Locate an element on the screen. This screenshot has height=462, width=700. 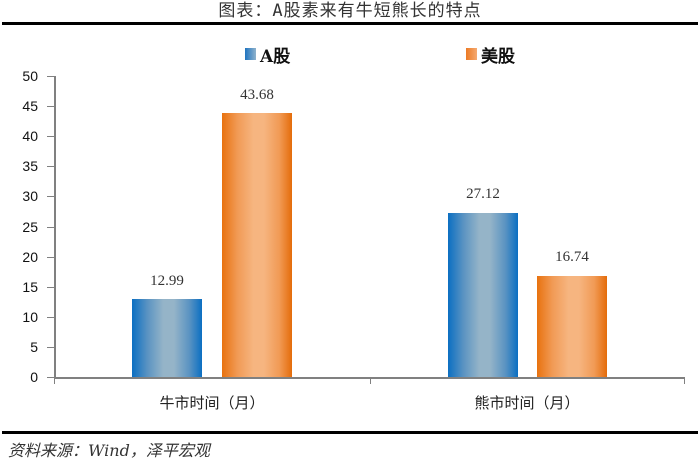
y-tick-label: 20 is located at coordinates (30, 257).